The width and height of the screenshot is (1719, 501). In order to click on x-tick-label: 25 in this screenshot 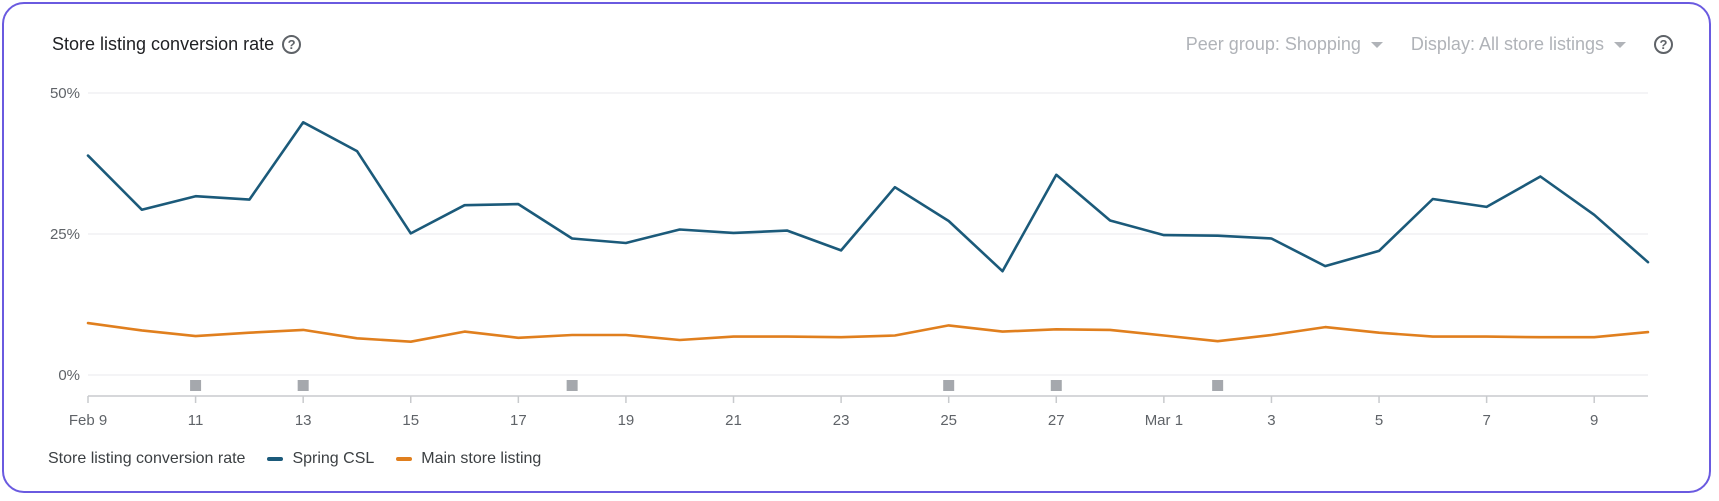, I will do `click(948, 420)`.